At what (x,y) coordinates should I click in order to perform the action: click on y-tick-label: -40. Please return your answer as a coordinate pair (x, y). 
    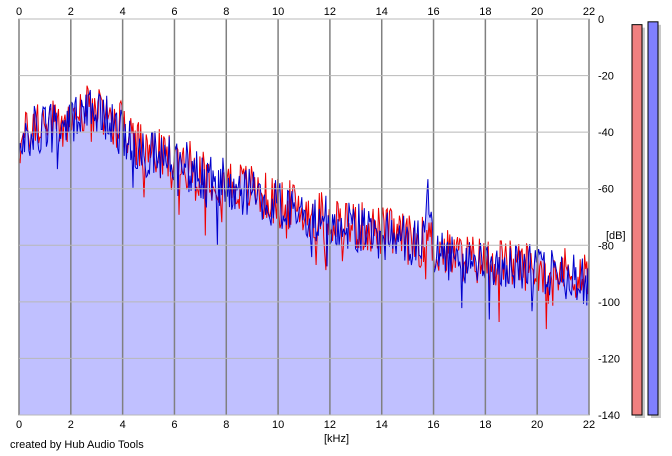
    Looking at the image, I should click on (606, 133).